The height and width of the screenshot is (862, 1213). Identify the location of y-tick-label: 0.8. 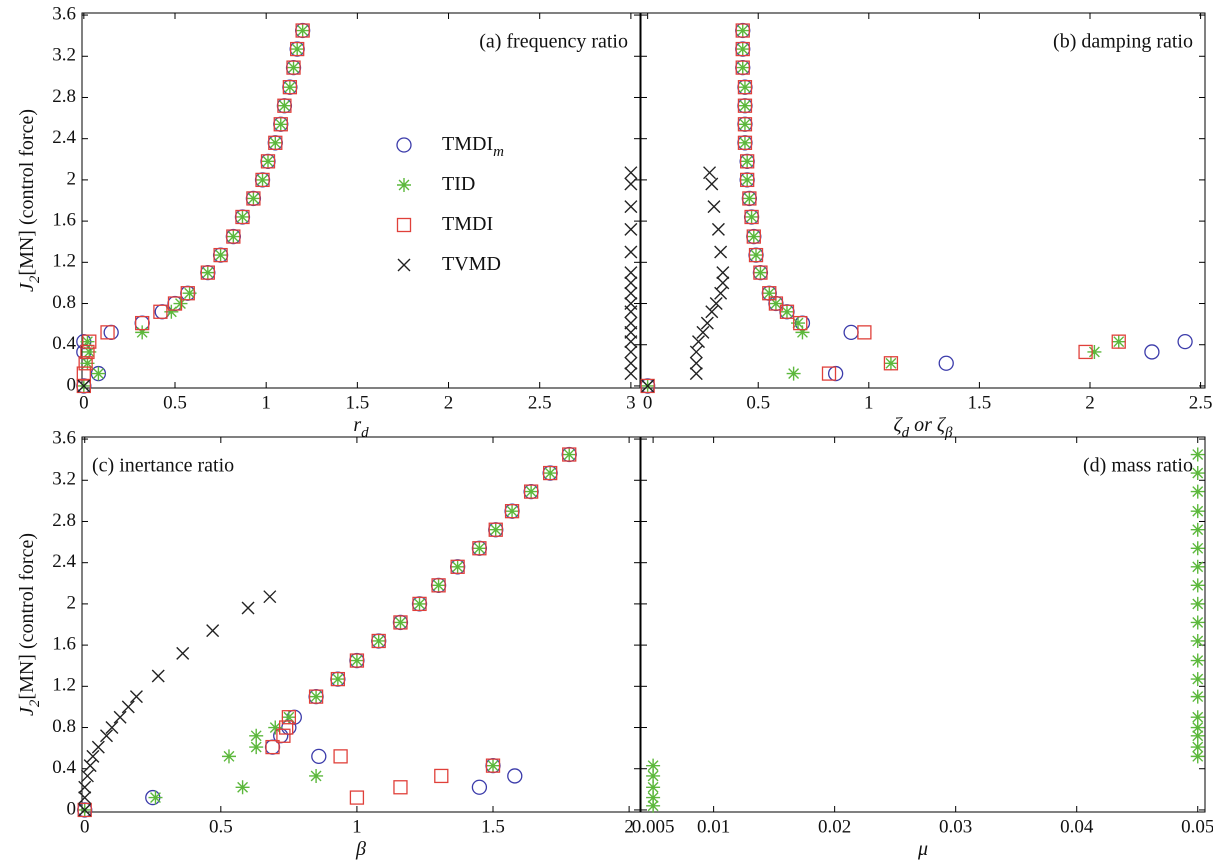
(64, 726).